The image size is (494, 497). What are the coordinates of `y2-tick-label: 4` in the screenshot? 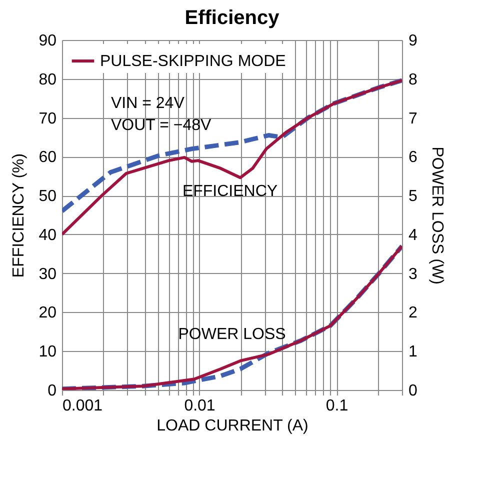 It's located at (413, 235).